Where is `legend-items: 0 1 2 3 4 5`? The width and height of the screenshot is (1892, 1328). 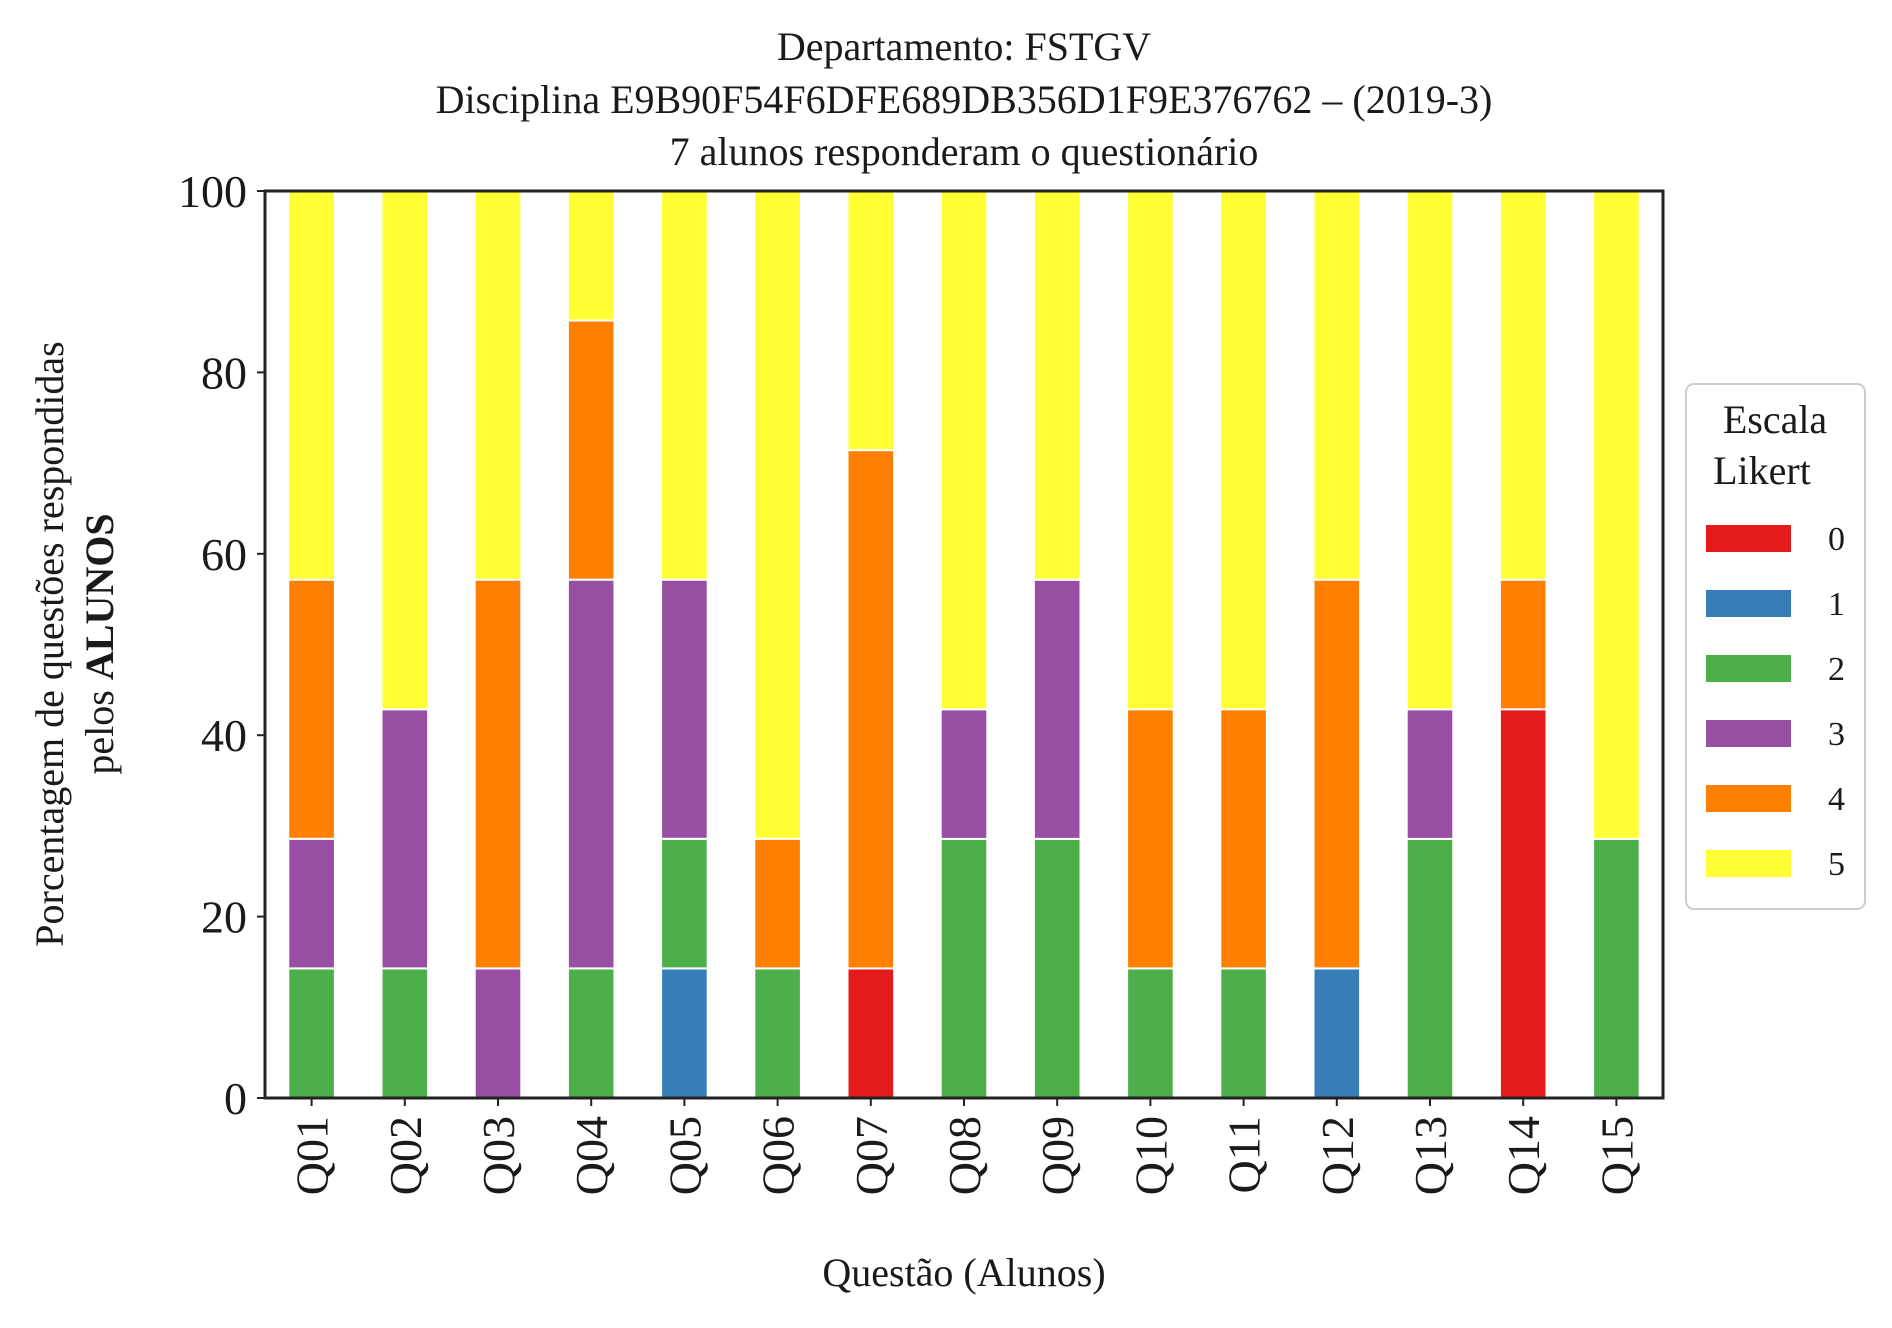 legend-items: 0 1 2 3 4 5 is located at coordinates (1775, 702).